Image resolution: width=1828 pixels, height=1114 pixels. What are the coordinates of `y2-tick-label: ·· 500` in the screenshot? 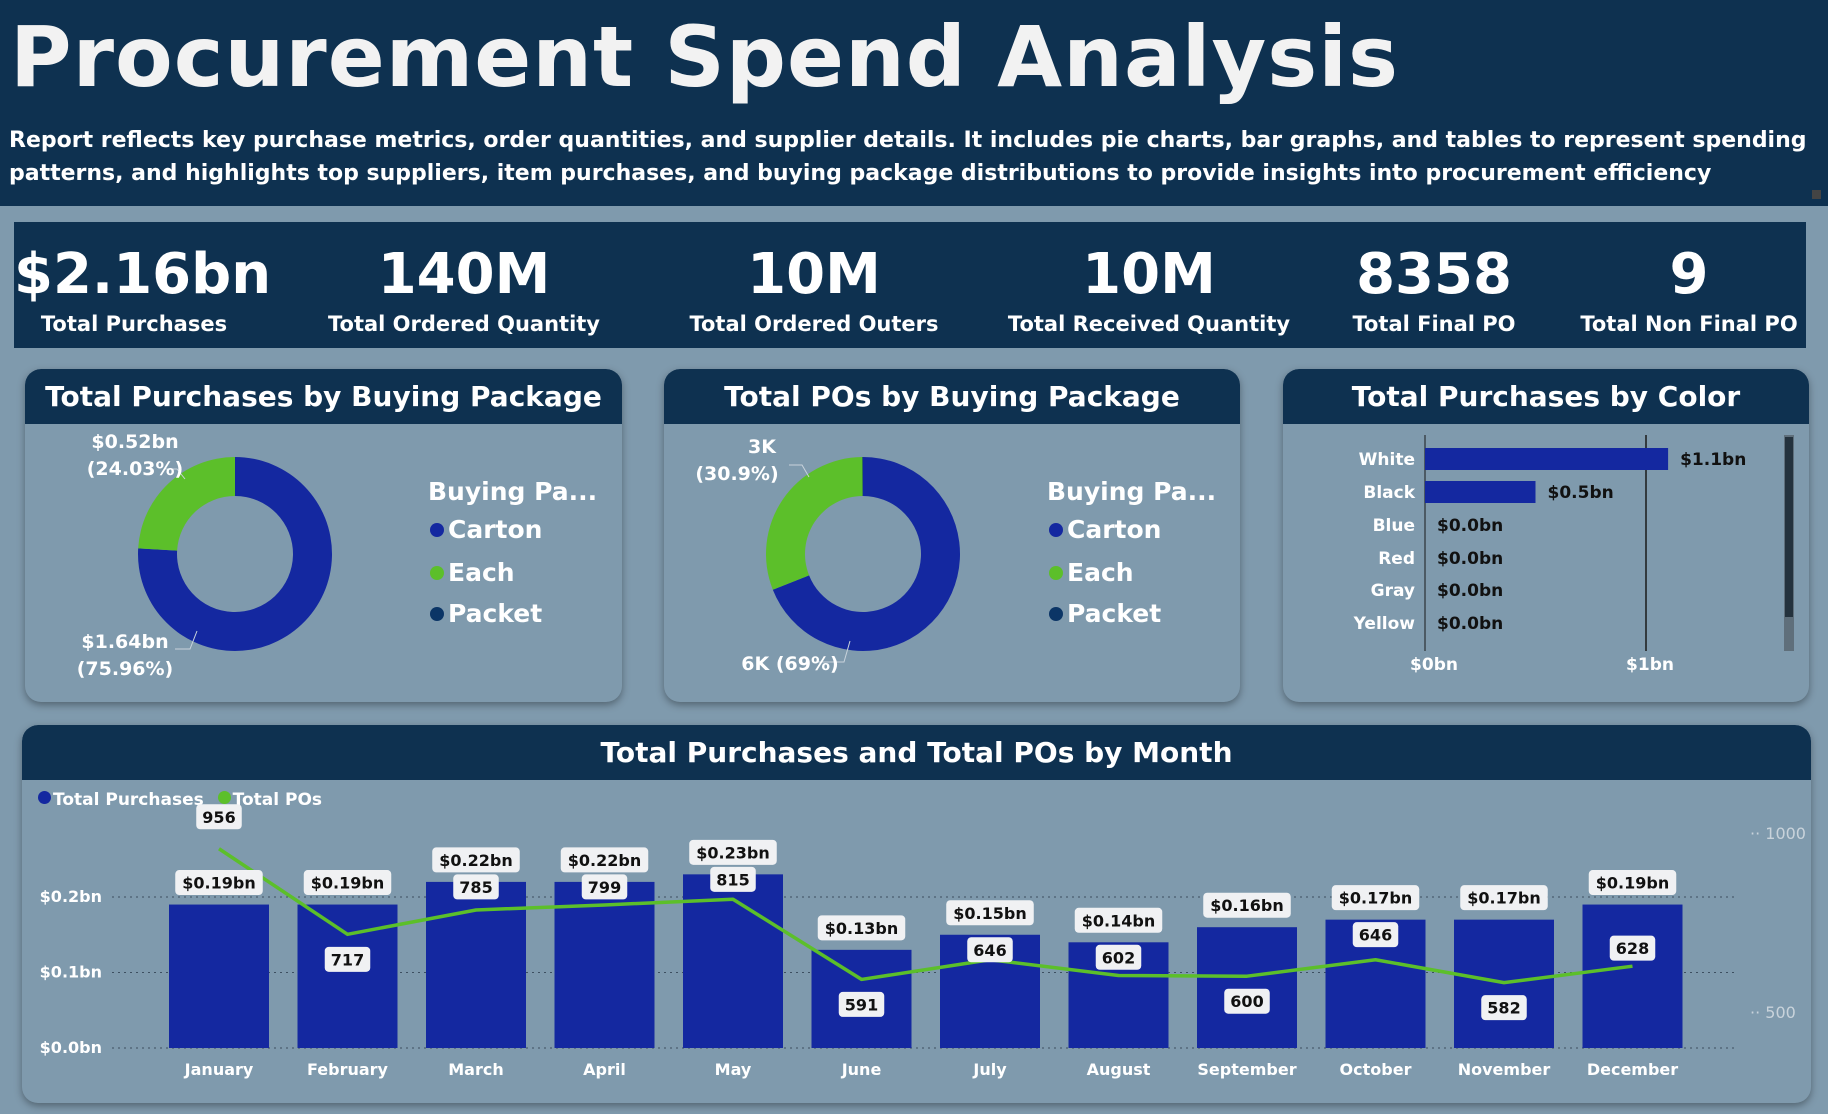 It's located at (1773, 1012).